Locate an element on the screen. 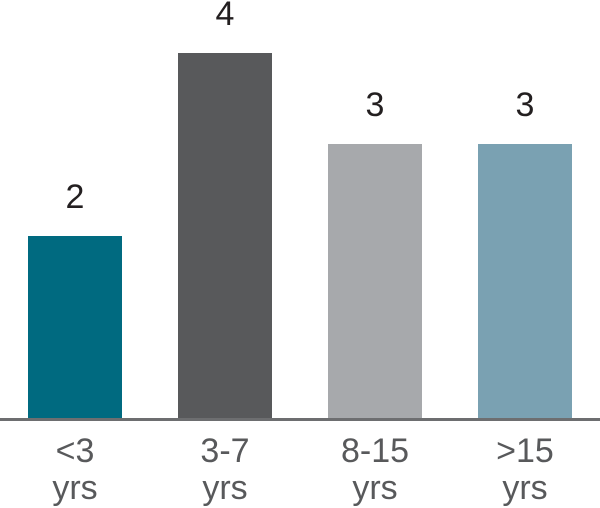 Image resolution: width=600 pixels, height=508 pixels. x-axis-line is located at coordinates (300, 419).